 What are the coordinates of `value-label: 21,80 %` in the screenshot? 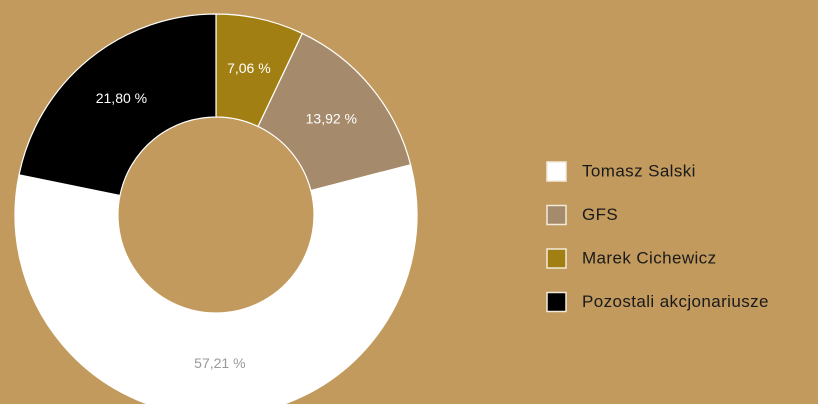 It's located at (121, 98).